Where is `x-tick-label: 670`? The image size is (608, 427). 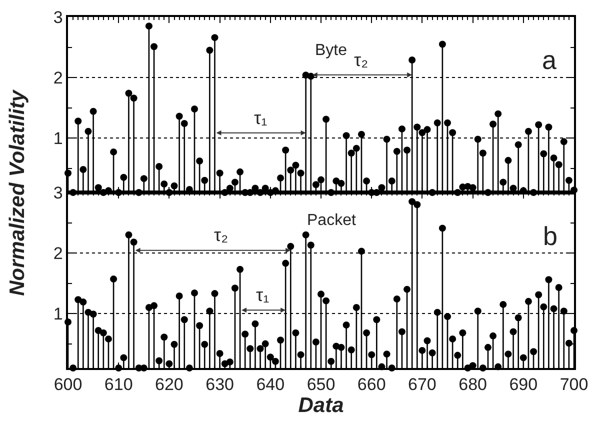 x-tick-label: 670 is located at coordinates (422, 384).